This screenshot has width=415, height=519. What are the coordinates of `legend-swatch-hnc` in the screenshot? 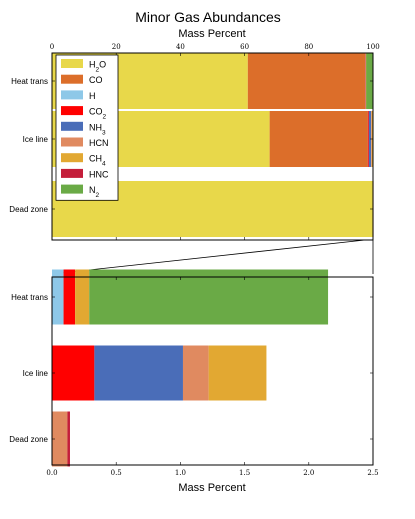 It's located at (72, 173).